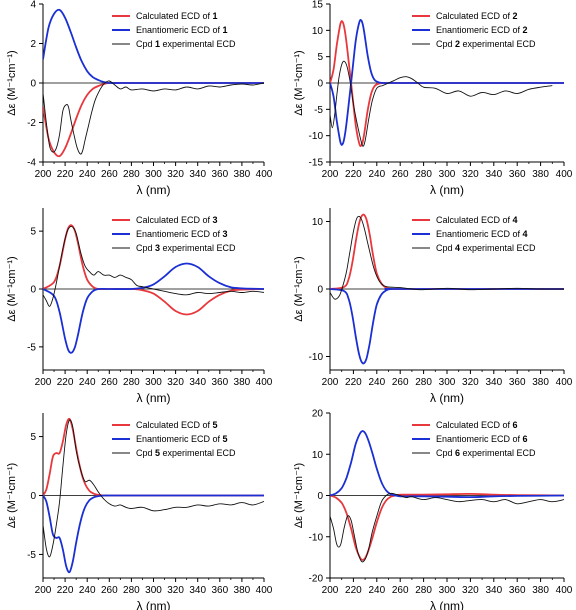 The width and height of the screenshot is (576, 610). What do you see at coordinates (182, 234) in the screenshot?
I see `legend-entry: Enantiomeric ECD of 3` at bounding box center [182, 234].